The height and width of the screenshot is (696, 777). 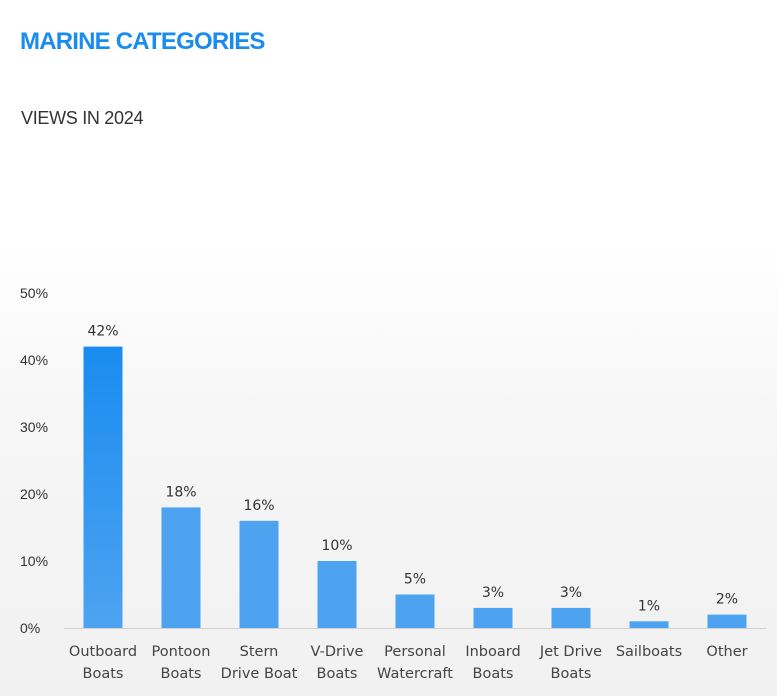 I want to click on x-tick-label: Watercraft, so click(x=415, y=674).